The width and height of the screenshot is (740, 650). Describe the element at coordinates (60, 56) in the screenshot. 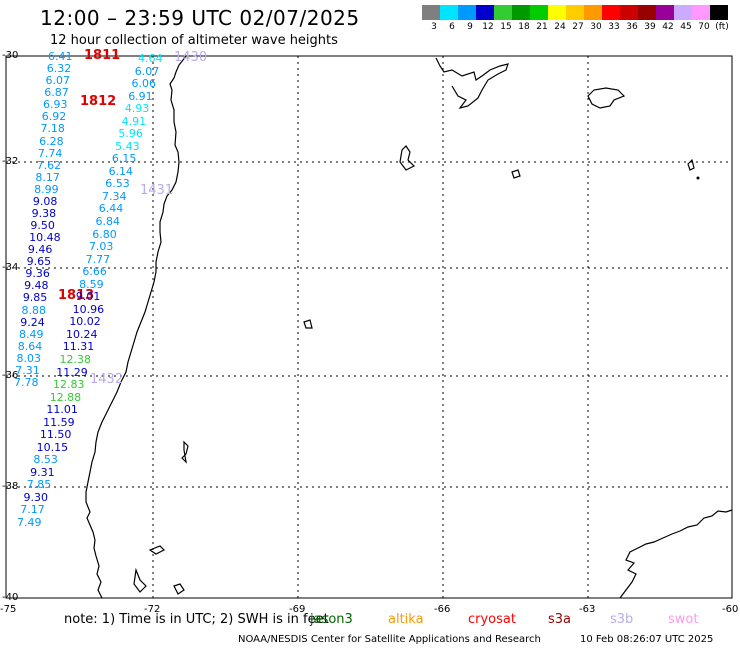

I see `wave-height-value: 6.41` at that location.